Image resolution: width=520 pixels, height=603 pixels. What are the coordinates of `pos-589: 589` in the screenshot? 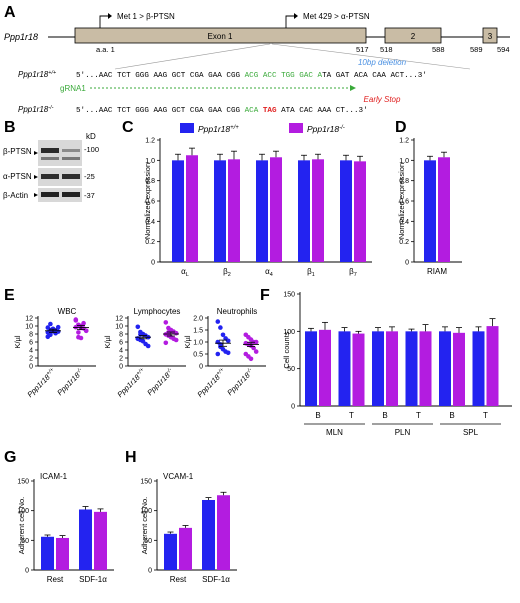 It's located at (476, 49).